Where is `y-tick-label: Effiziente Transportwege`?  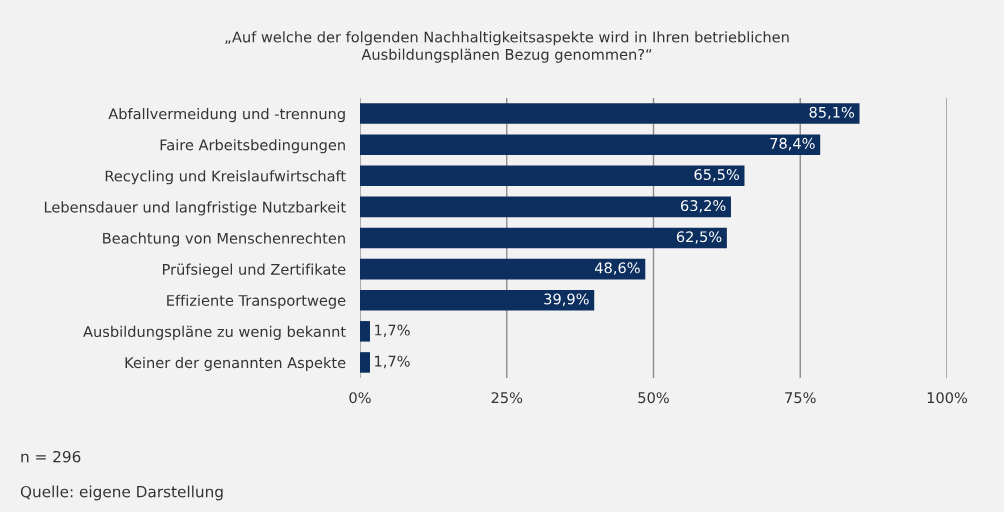
y-tick-label: Effiziente Transportwege is located at coordinates (256, 301).